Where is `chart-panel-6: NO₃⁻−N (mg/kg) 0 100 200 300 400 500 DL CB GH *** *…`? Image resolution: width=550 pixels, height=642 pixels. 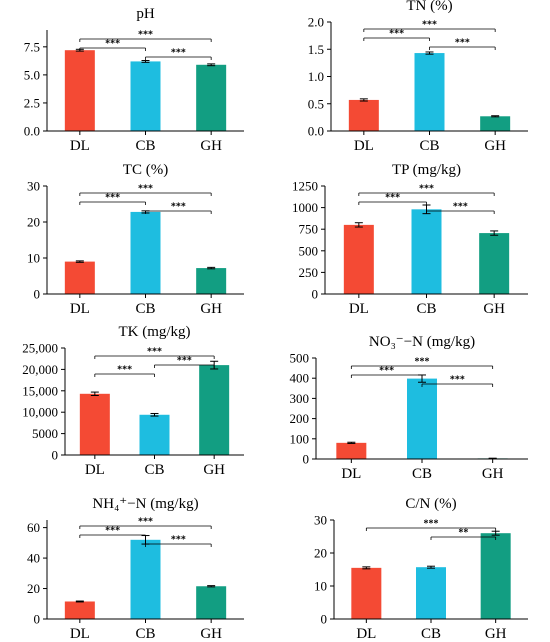 chart-panel-6: NO₃⁻−N (mg/kg) 0 100 200 300 400 500 DL CB GH *** *… is located at coordinates (409, 408).